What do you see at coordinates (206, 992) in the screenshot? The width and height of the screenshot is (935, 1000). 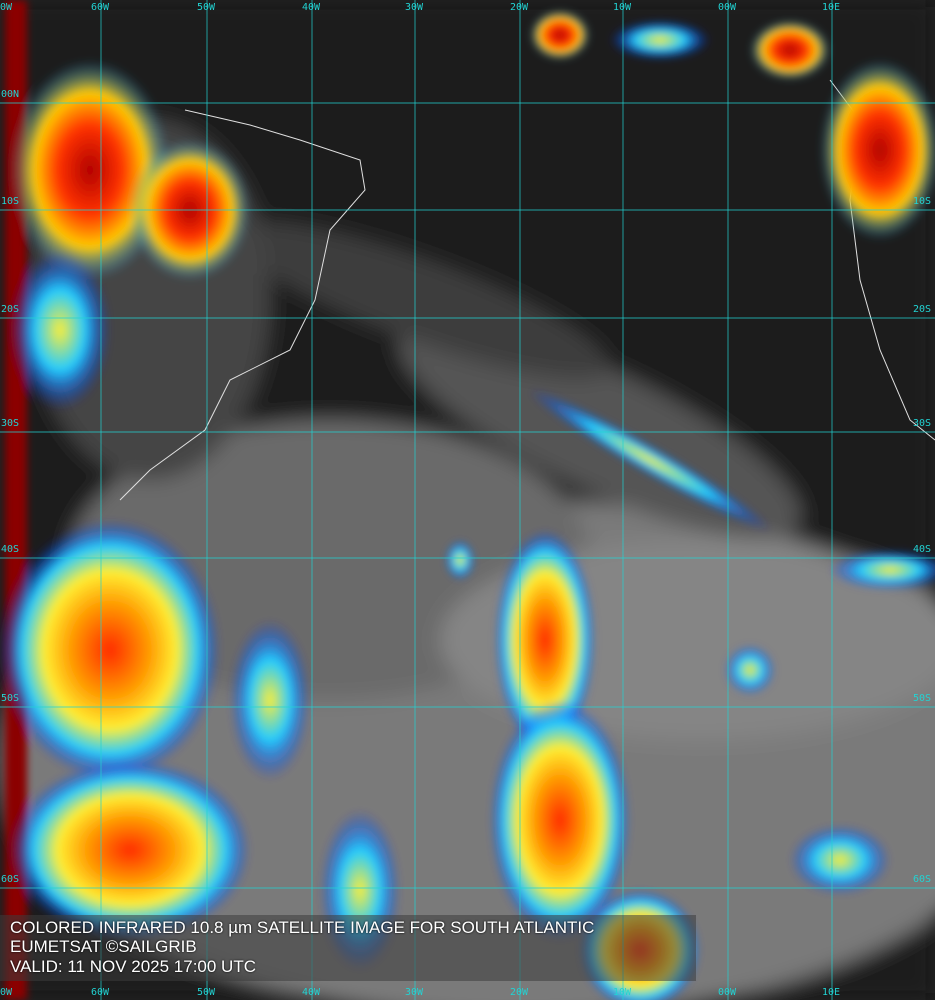 I see `longitude-label-bottom: 50W` at bounding box center [206, 992].